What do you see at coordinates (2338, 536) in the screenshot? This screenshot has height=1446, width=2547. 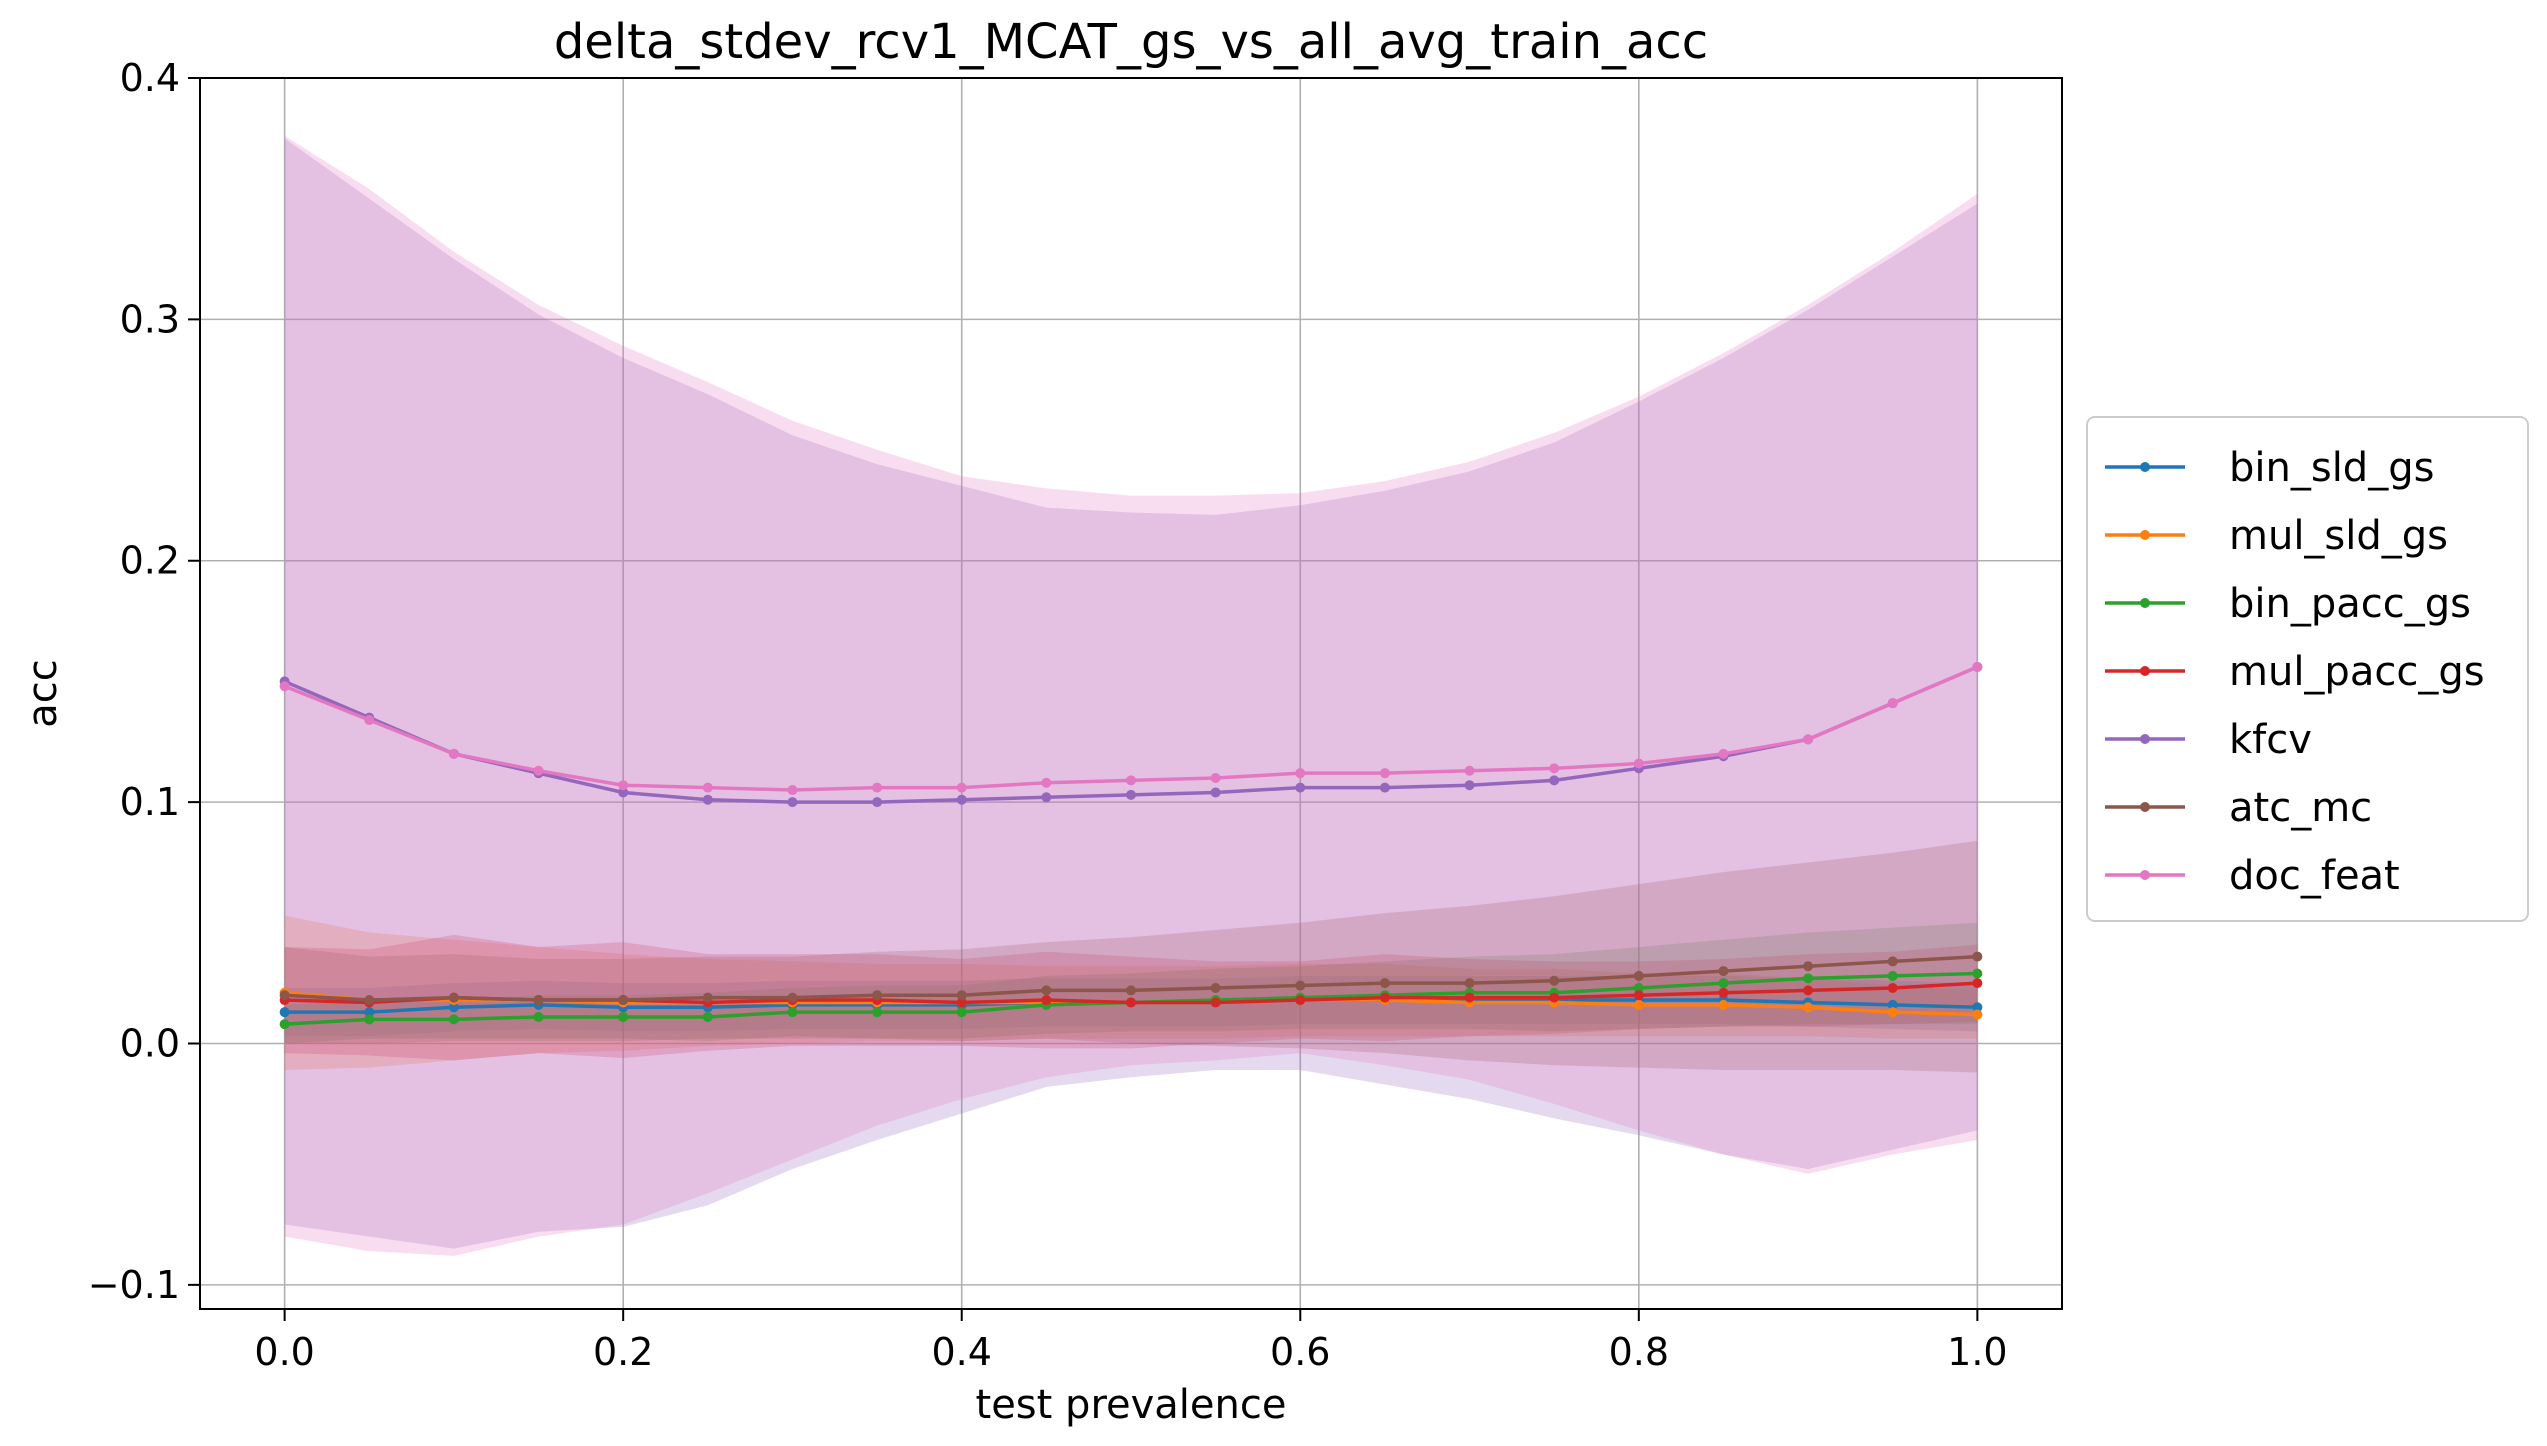 I see `legend-label: mul_sld_gs` at bounding box center [2338, 536].